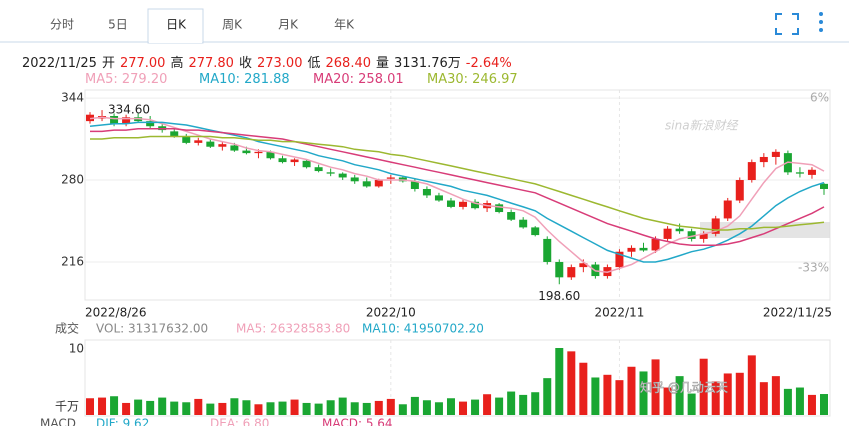  I want to click on quote-value: 273.00, so click(279, 63).